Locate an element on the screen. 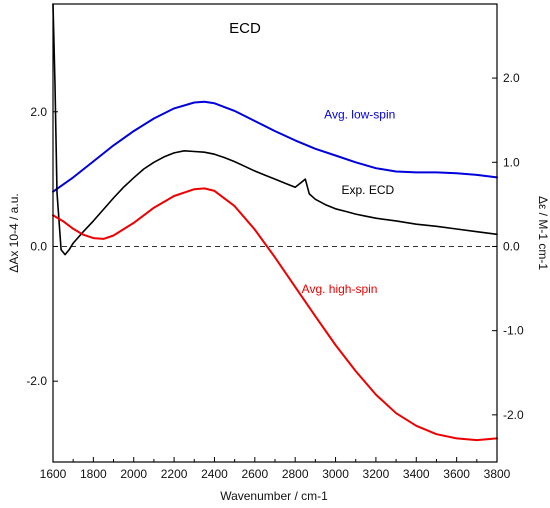  right-y-tick-label: 0.0 is located at coordinates (511, 246).